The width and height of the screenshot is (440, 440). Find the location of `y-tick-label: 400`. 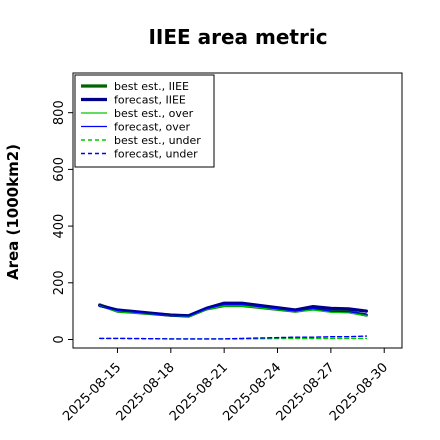

y-tick-label: 400 is located at coordinates (59, 226).